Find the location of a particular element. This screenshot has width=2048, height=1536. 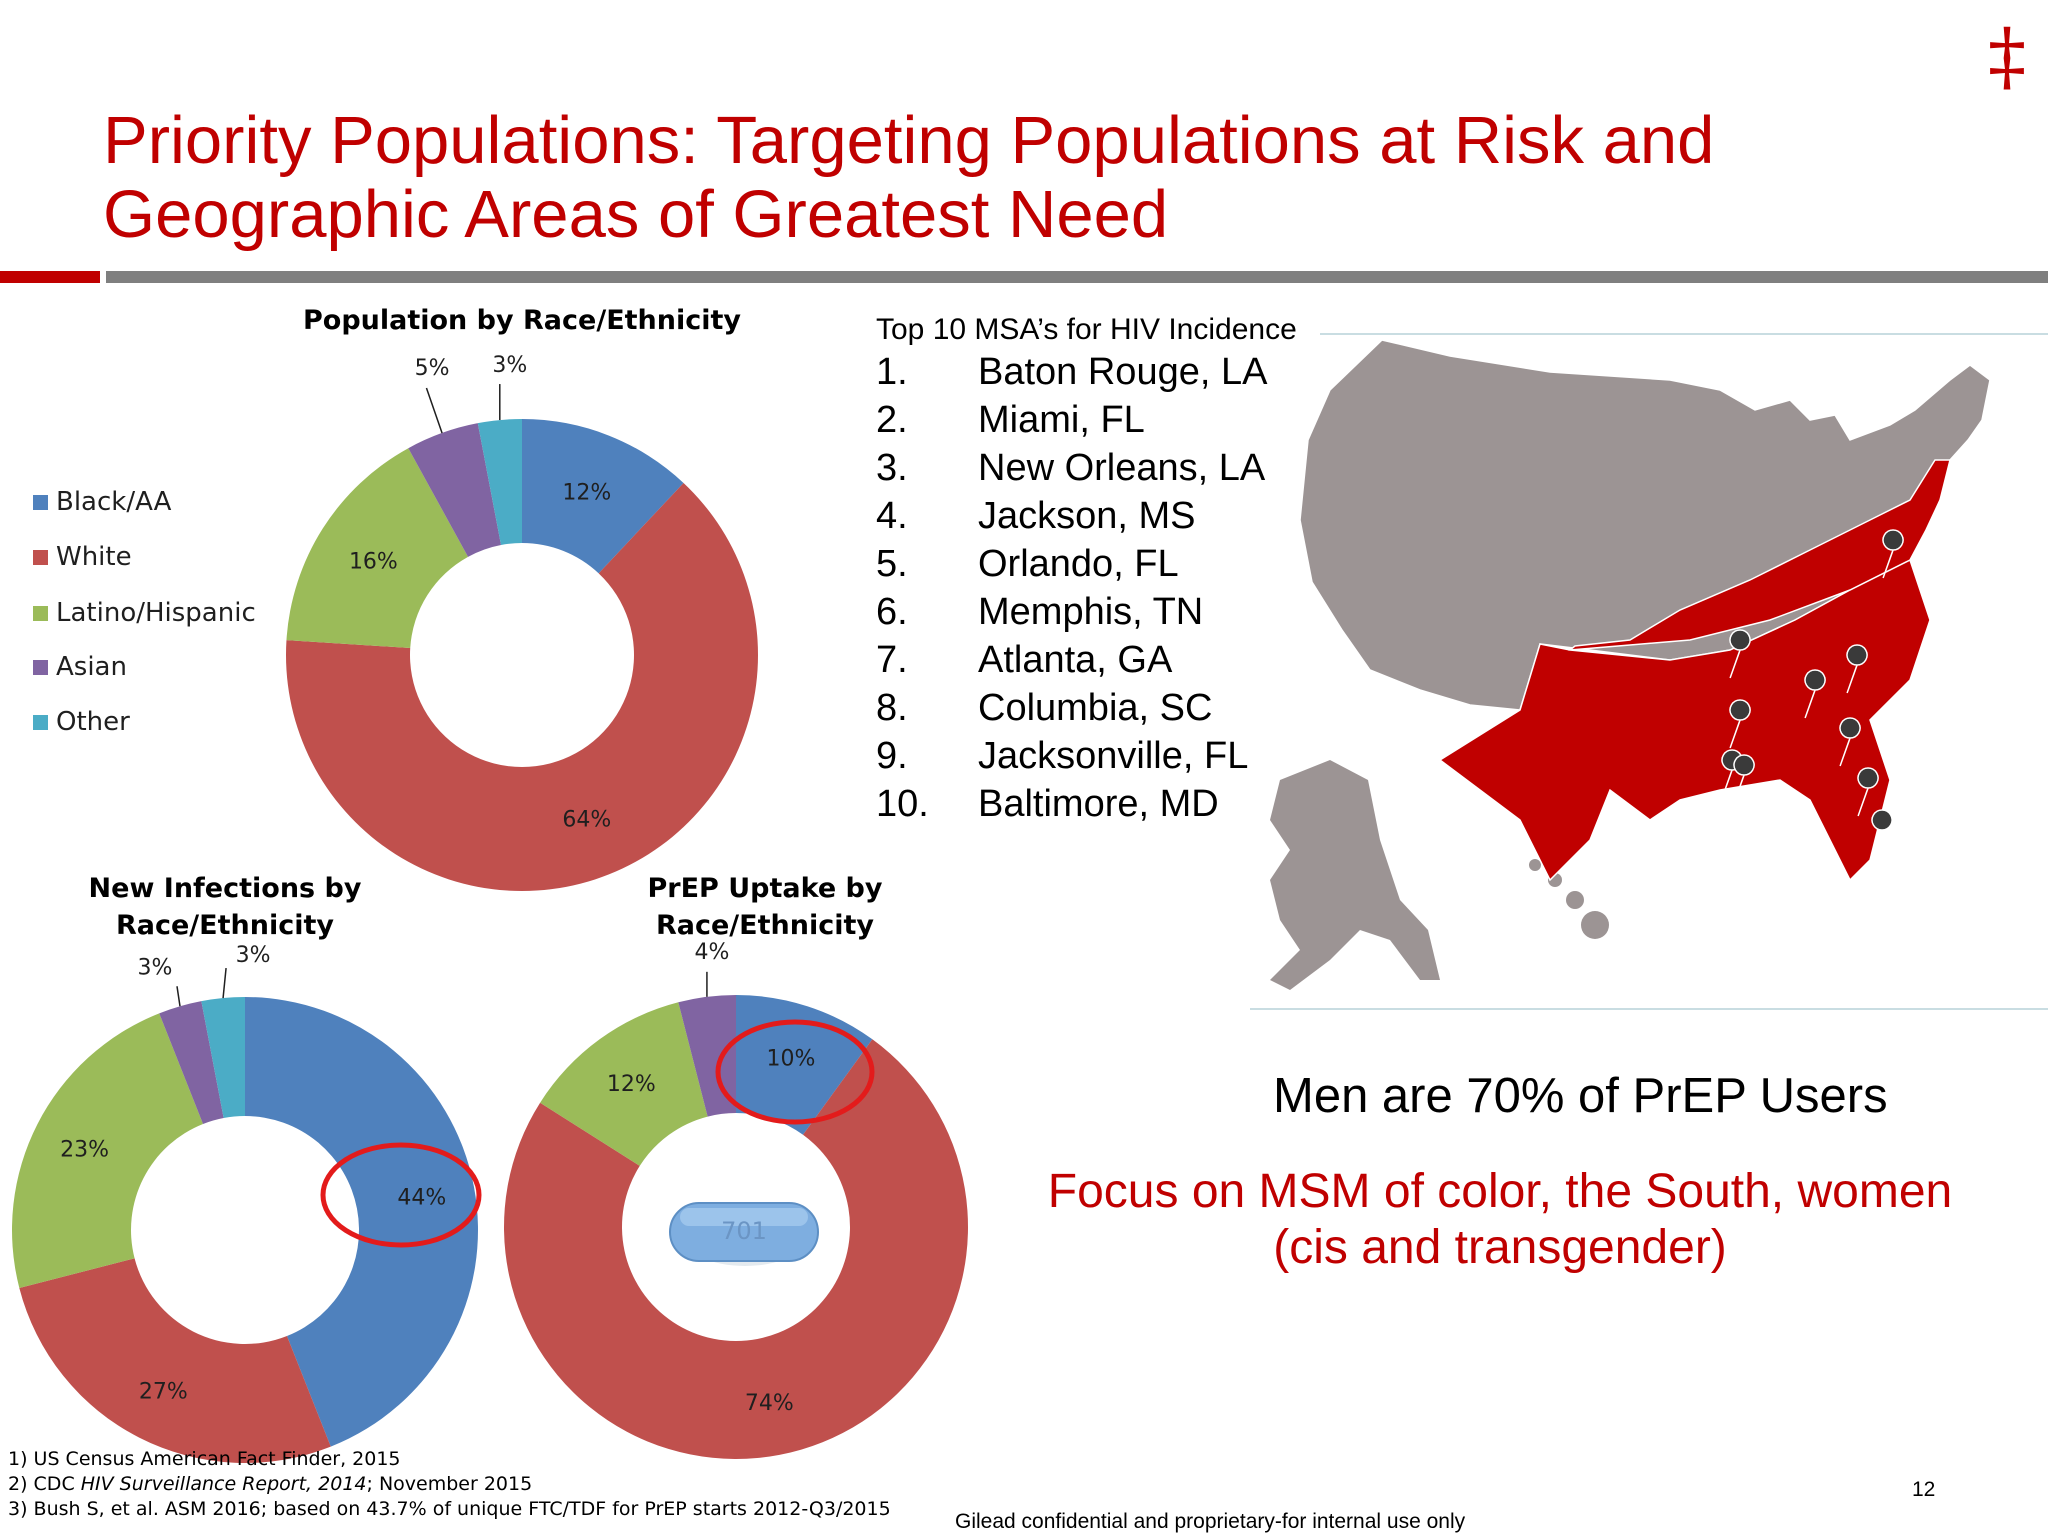

chart-title-line: Race/Ethnicity is located at coordinates (224, 925).